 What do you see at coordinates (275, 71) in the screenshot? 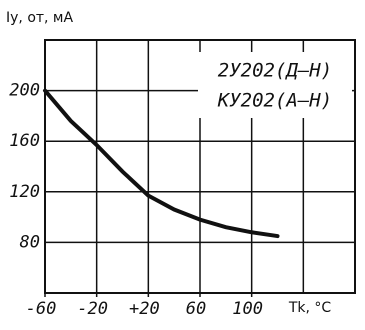
I see `annotation: 2У202(Д–Н)` at bounding box center [275, 71].